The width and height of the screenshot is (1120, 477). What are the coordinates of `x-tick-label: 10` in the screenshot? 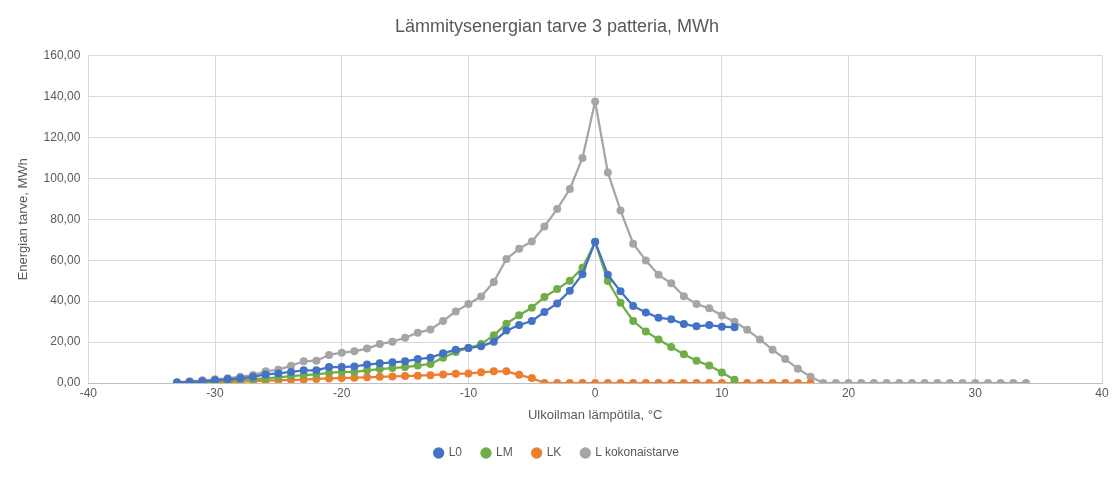 It's located at (722, 392).